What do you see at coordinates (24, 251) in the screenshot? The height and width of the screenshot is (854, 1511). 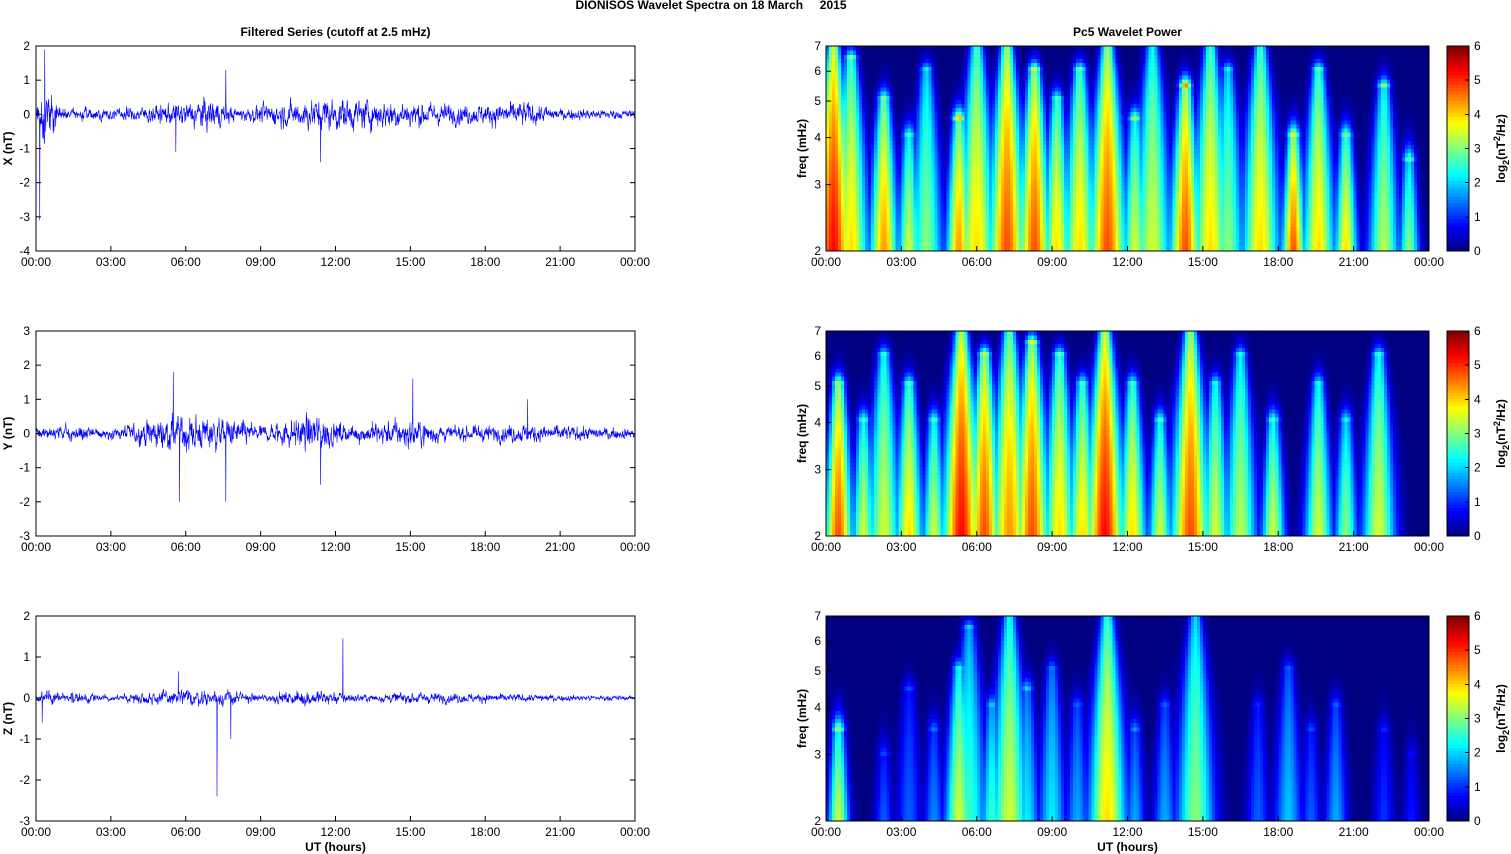 I see `series-x-y-tick-label: -4` at bounding box center [24, 251].